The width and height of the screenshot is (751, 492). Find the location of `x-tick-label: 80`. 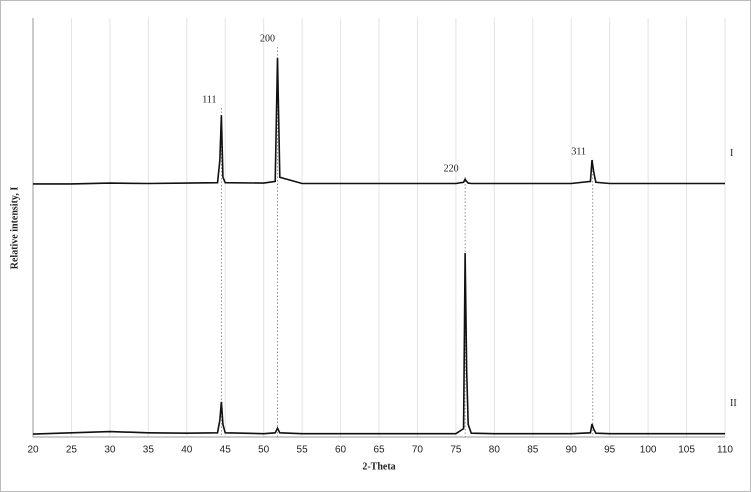

x-tick-label: 80 is located at coordinates (495, 450).